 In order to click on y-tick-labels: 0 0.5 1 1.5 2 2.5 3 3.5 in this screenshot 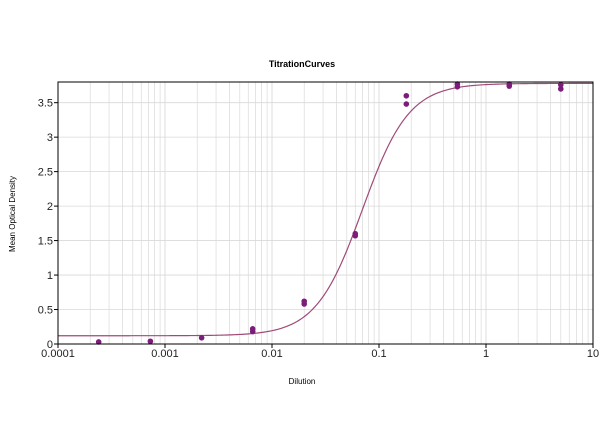, I will do `click(48, 224)`.